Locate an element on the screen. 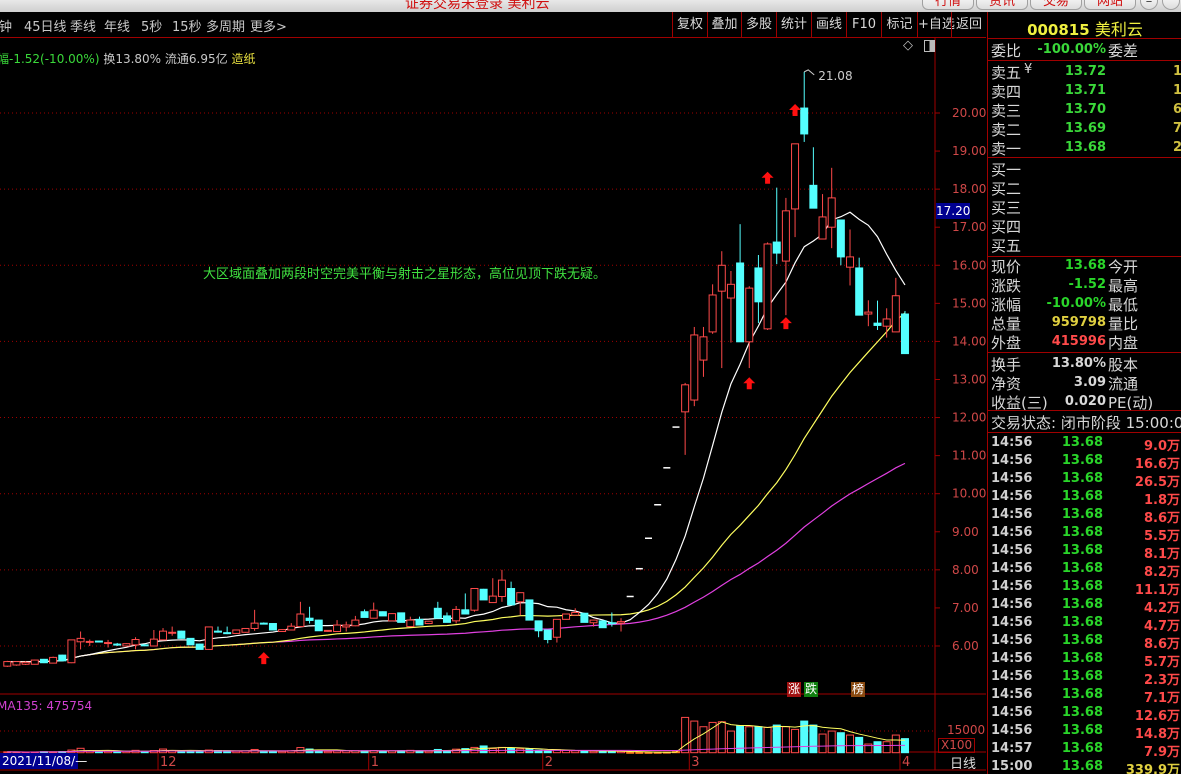 Image resolution: width=1181 pixels, height=774 pixels. diamond-icon: ◇ is located at coordinates (908, 45).